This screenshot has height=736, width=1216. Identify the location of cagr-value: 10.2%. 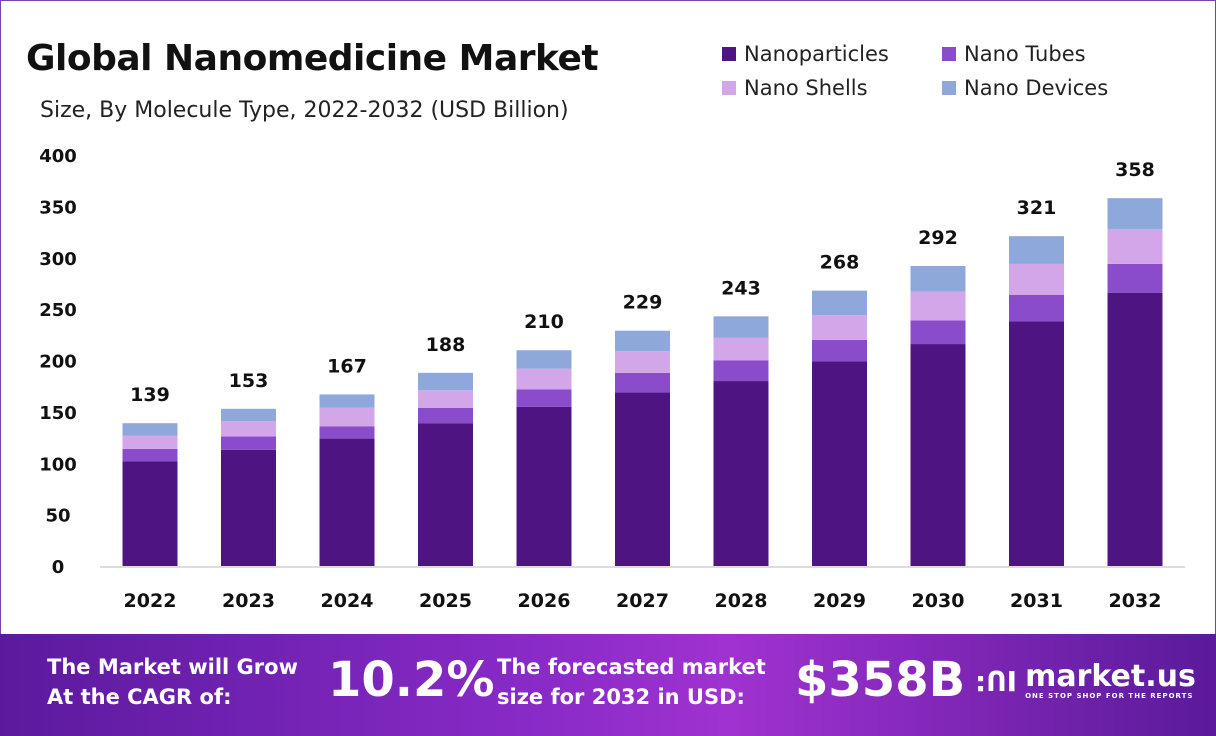
(411, 680).